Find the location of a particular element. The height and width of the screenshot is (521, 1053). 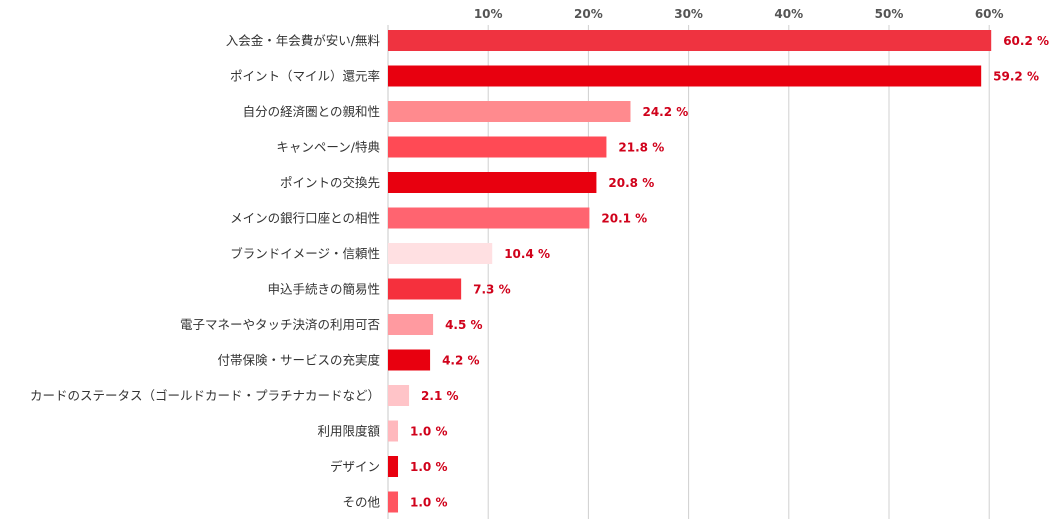

value-label: 21.8 % is located at coordinates (641, 148).